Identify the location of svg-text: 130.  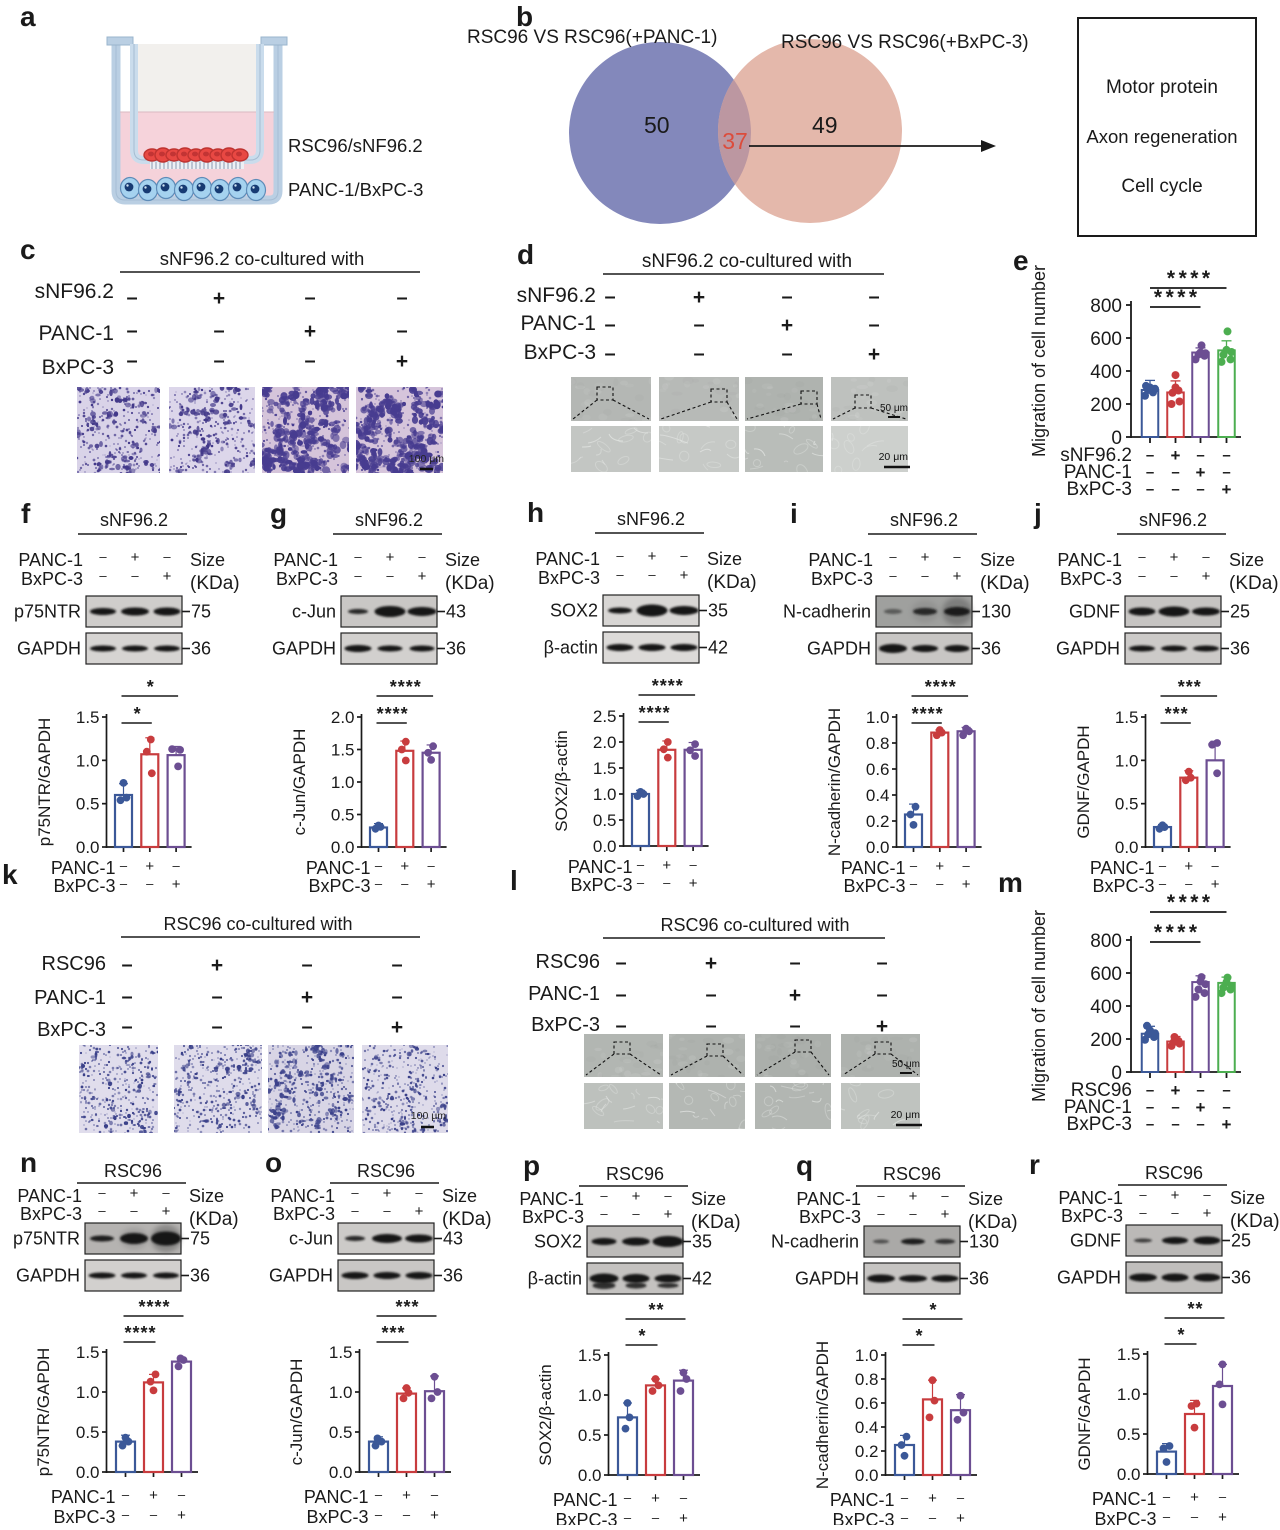
(996, 612).